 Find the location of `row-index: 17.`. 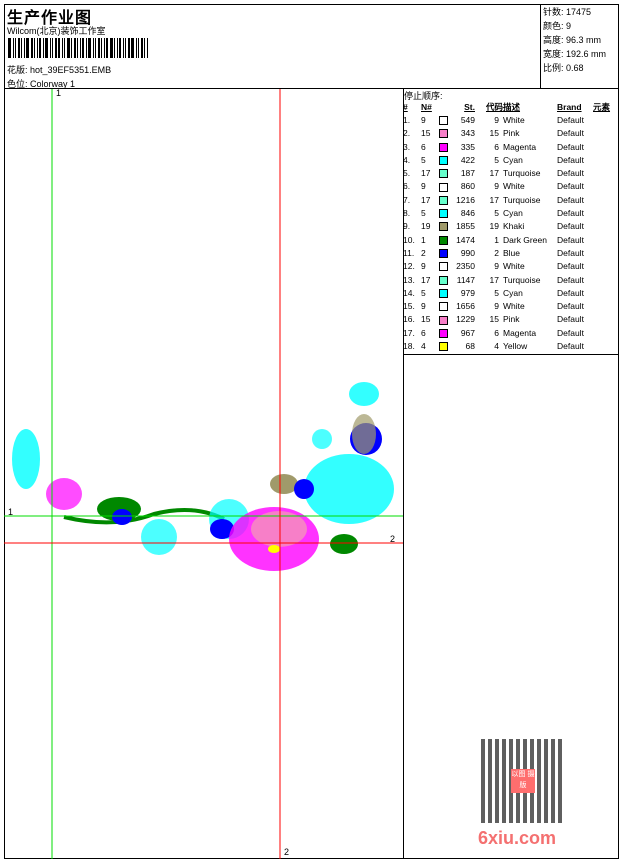

row-index: 17. is located at coordinates (409, 332).